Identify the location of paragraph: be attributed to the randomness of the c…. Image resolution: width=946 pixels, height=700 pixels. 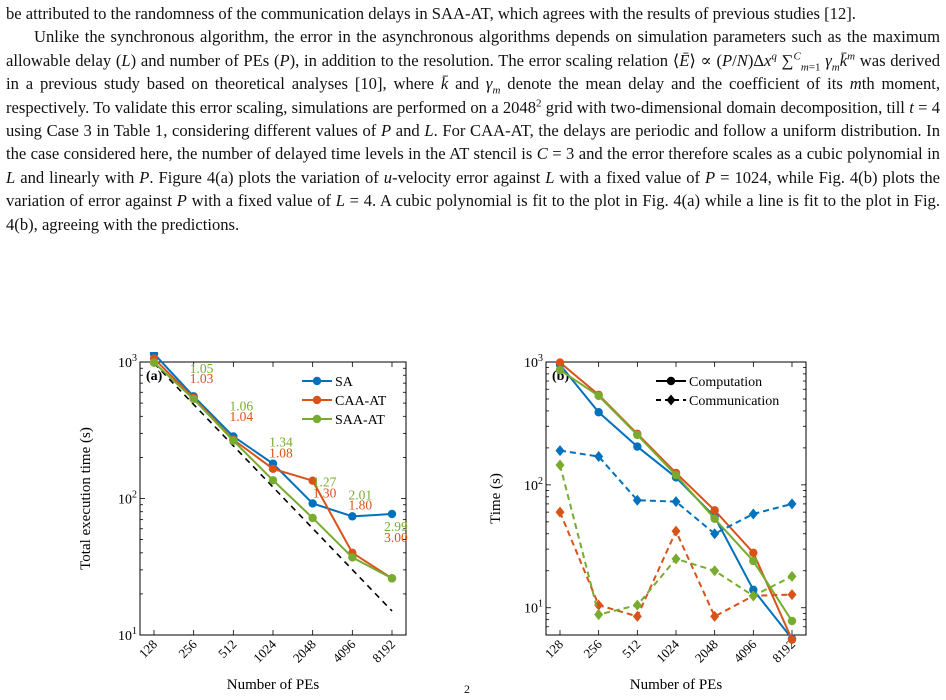
(473, 13).